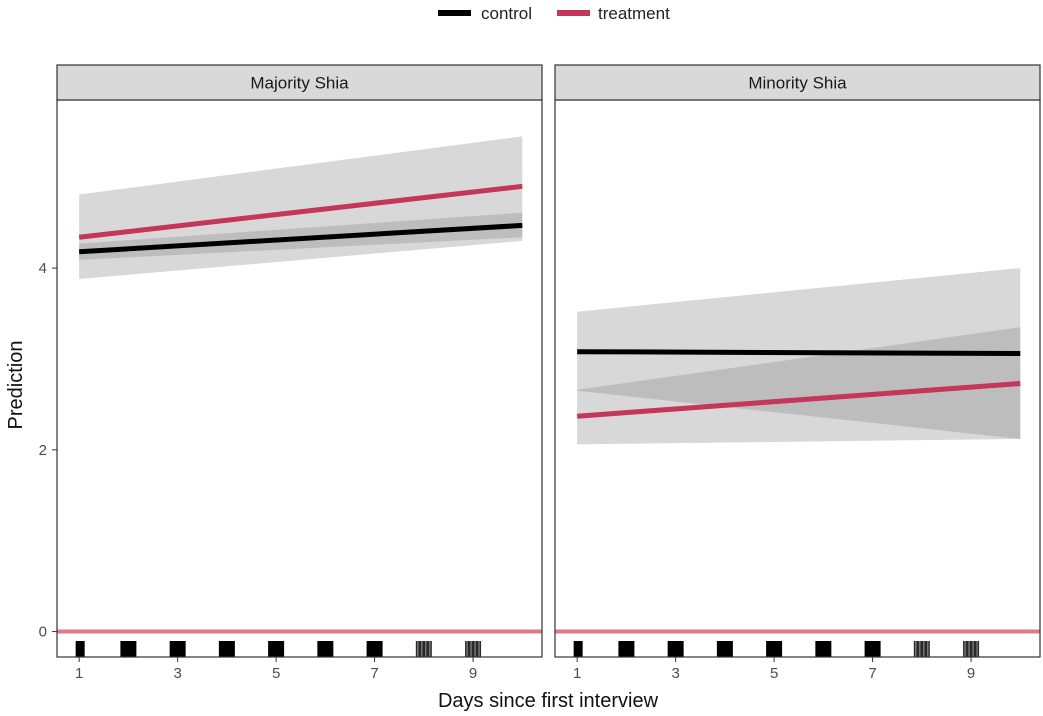  Describe the element at coordinates (43, 450) in the screenshot. I see `y-tick-label: 2` at that location.